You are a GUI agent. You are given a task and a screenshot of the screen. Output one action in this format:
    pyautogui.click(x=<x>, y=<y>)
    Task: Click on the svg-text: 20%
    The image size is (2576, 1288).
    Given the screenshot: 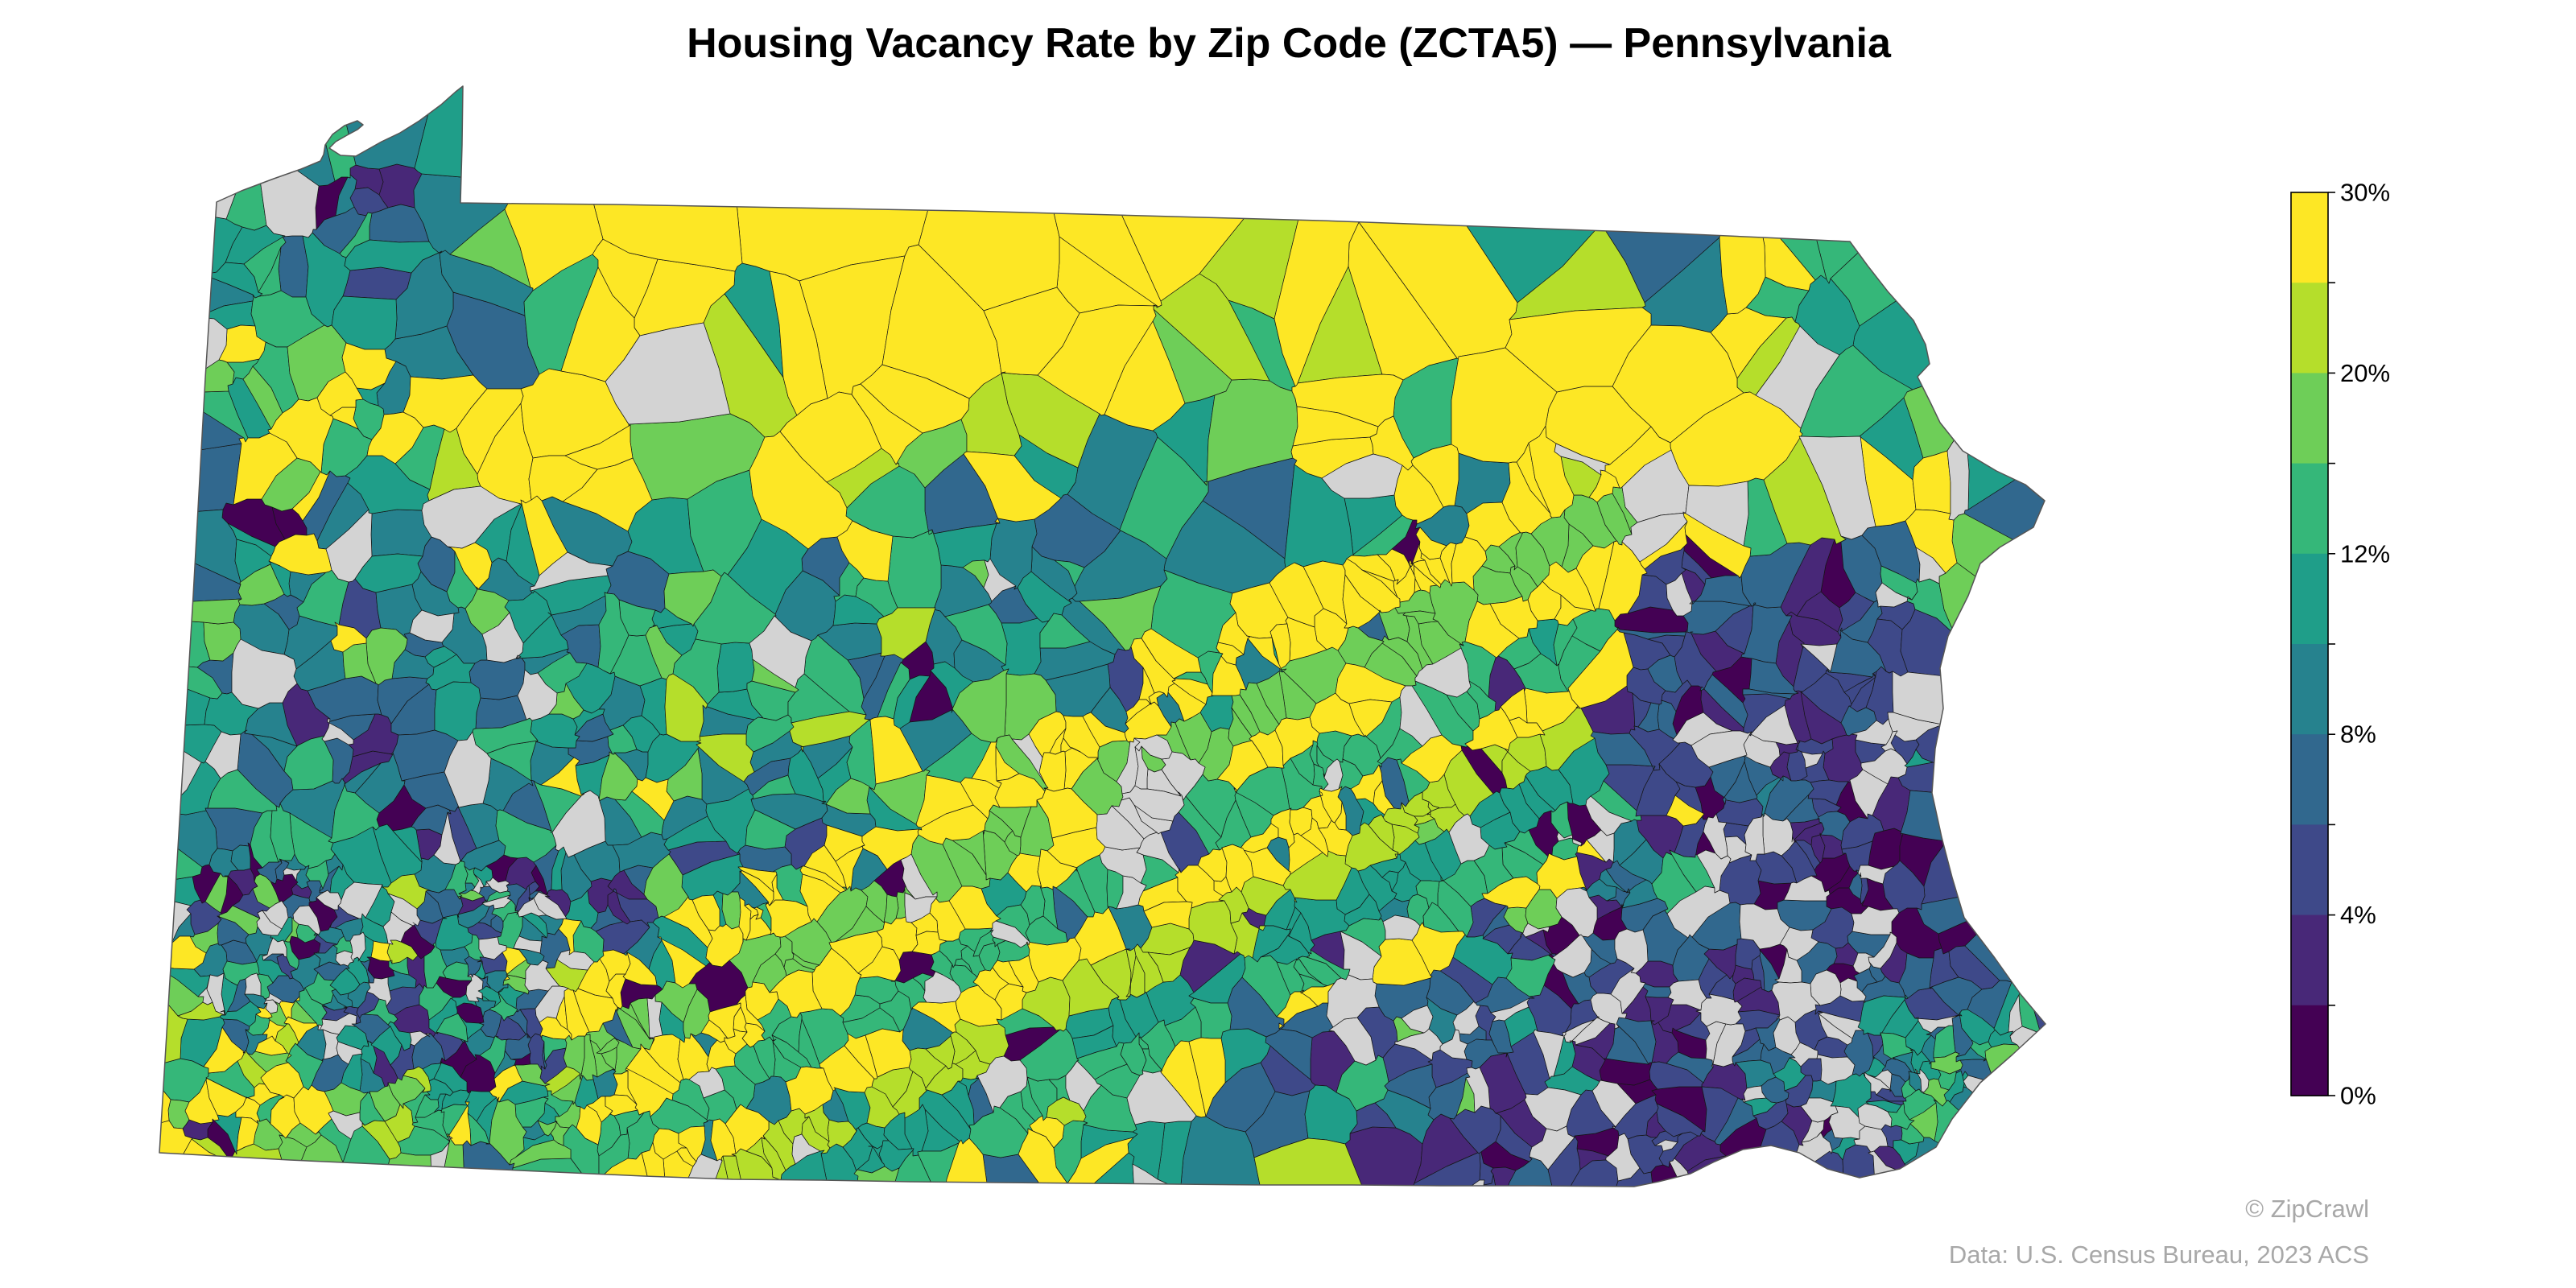 What is the action you would take?
    pyautogui.click(x=2365, y=373)
    